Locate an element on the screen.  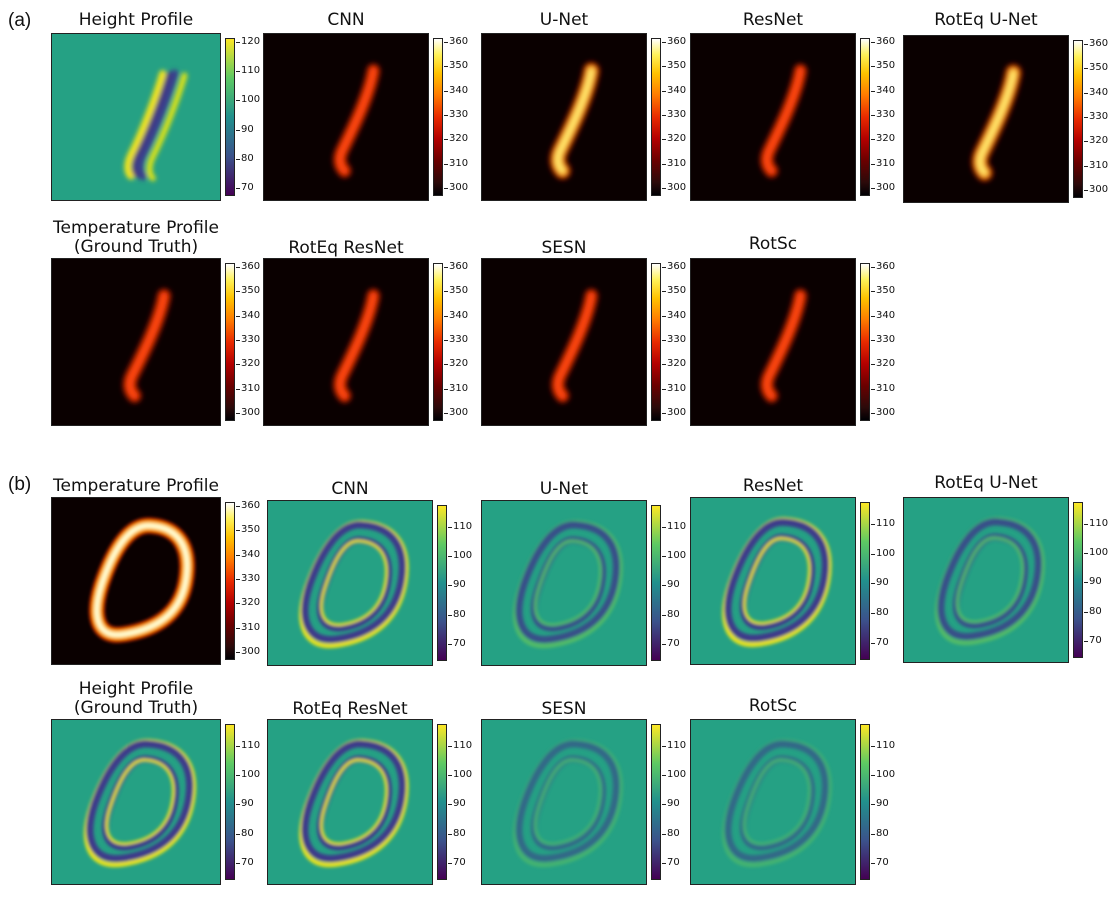
panel-title: CNN is located at coordinates (350, 489).